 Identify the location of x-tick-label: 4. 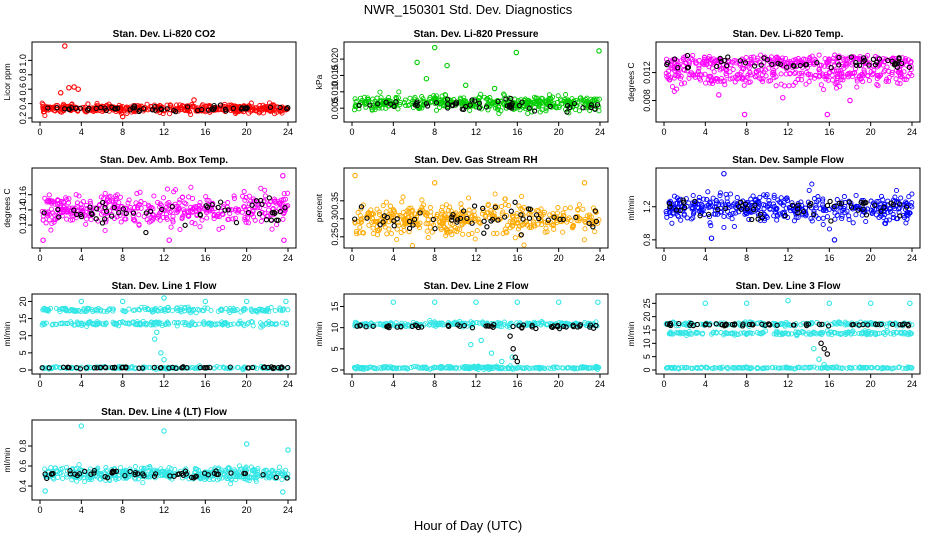
(81, 384).